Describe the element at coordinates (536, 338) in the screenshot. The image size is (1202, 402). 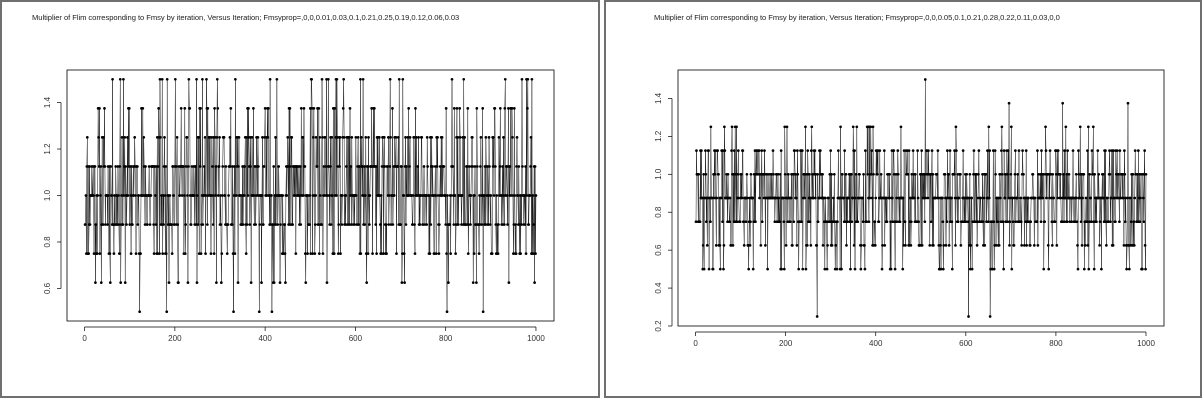
I see `x-tick-label: 1000` at that location.